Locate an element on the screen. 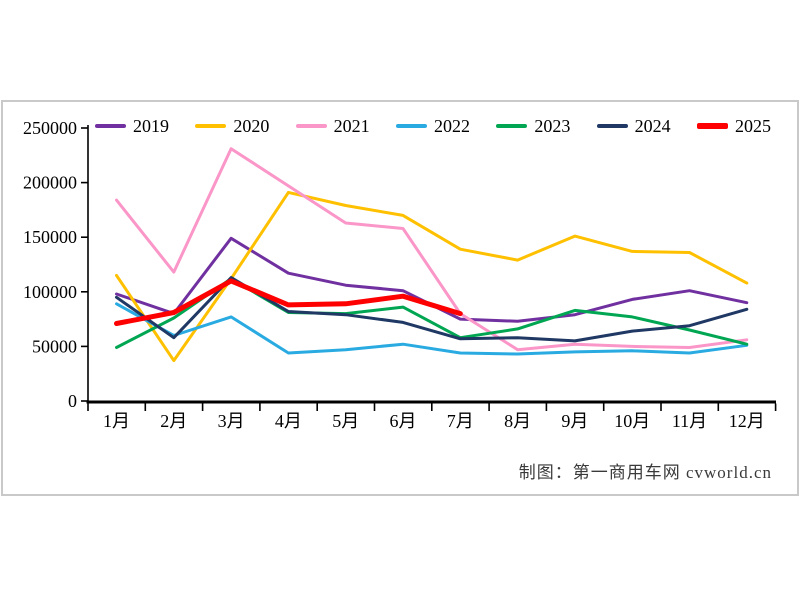 The height and width of the screenshot is (600, 800). legend-year-label: 2021 is located at coordinates (351, 126).